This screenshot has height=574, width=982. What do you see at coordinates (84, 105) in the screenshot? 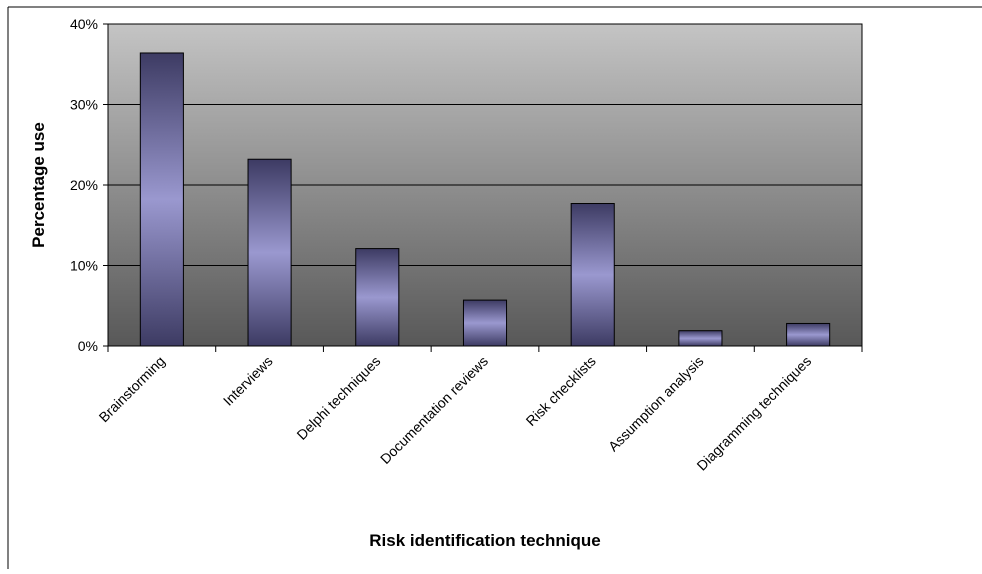
I see `y-tick-label: 30%` at bounding box center [84, 105].